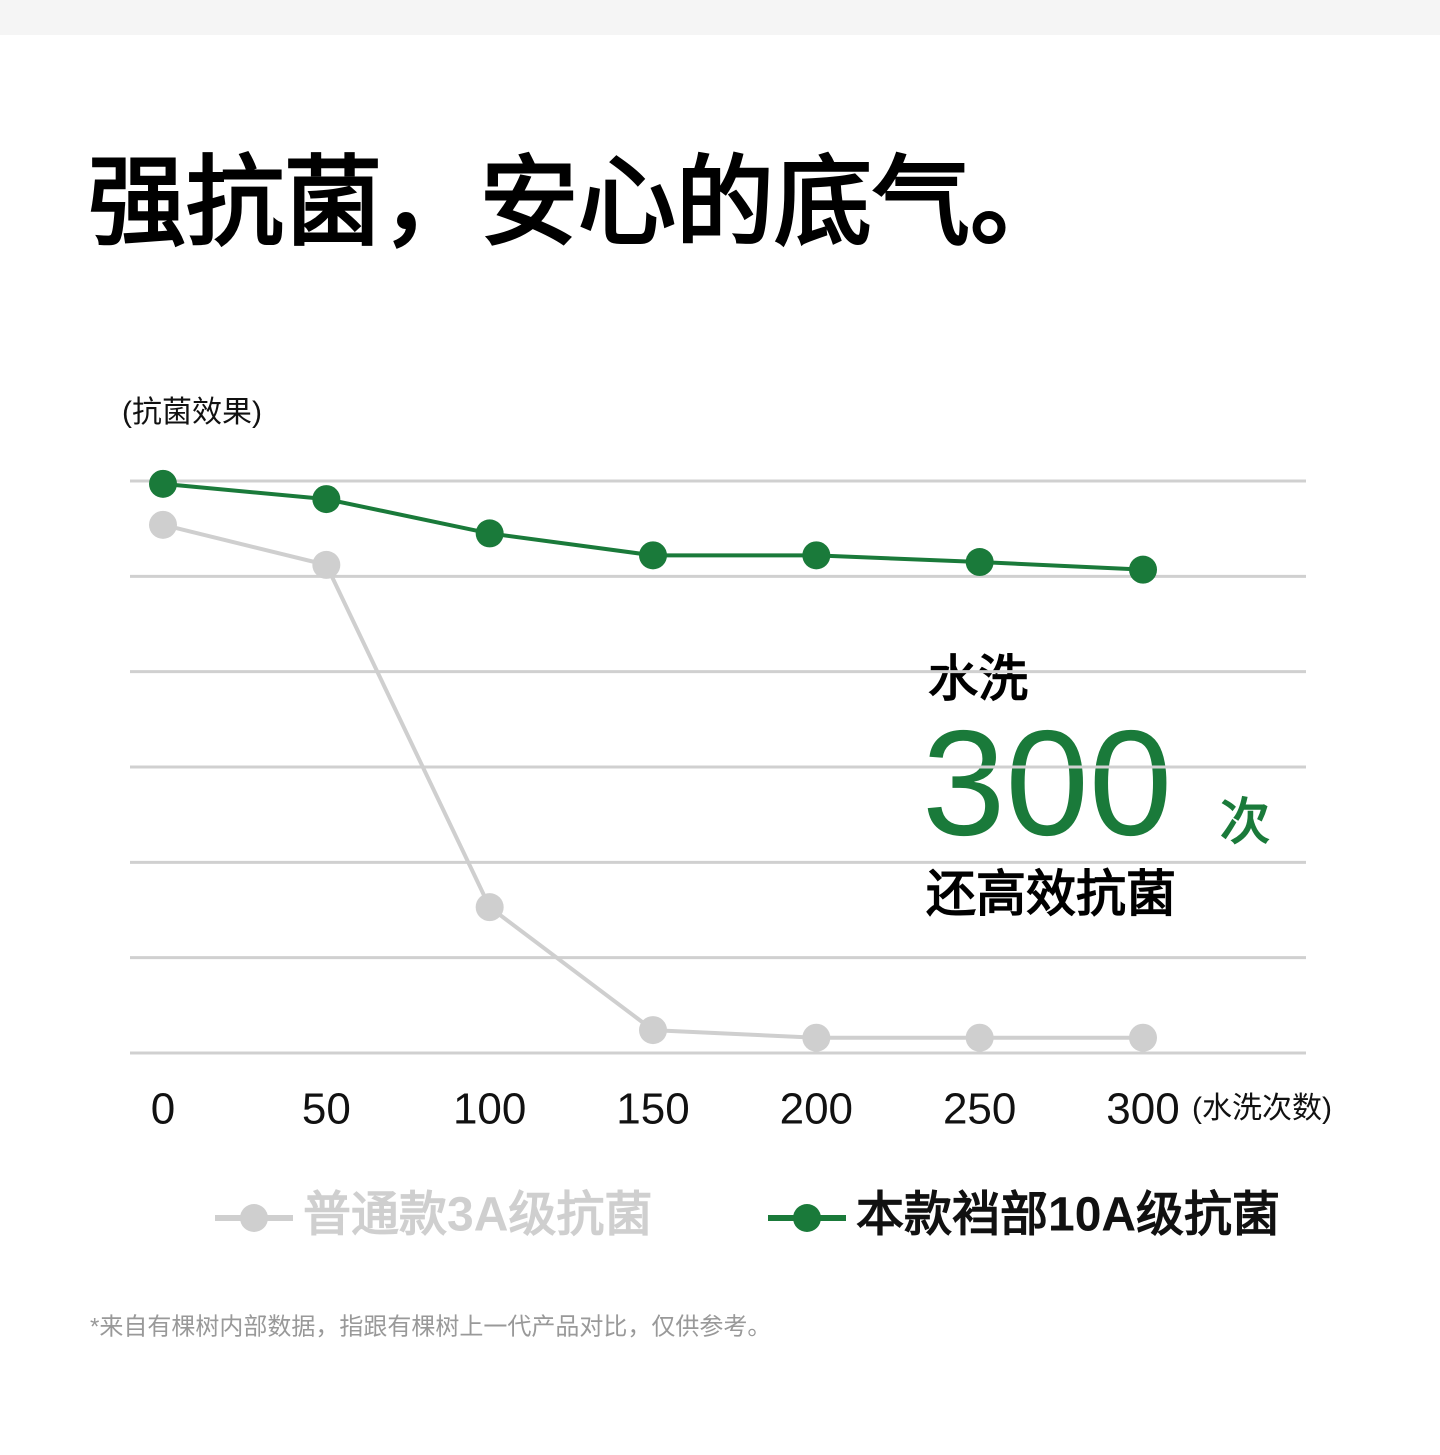  Describe the element at coordinates (489, 1109) in the screenshot. I see `x-tick-label: 100` at that location.